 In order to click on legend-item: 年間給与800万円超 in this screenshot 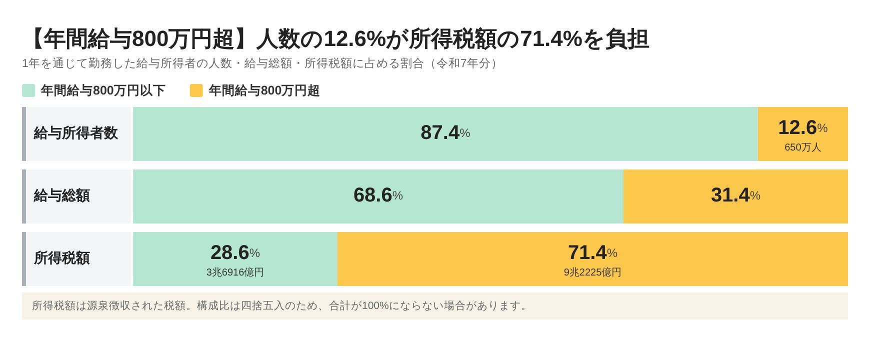, I will do `click(255, 90)`.